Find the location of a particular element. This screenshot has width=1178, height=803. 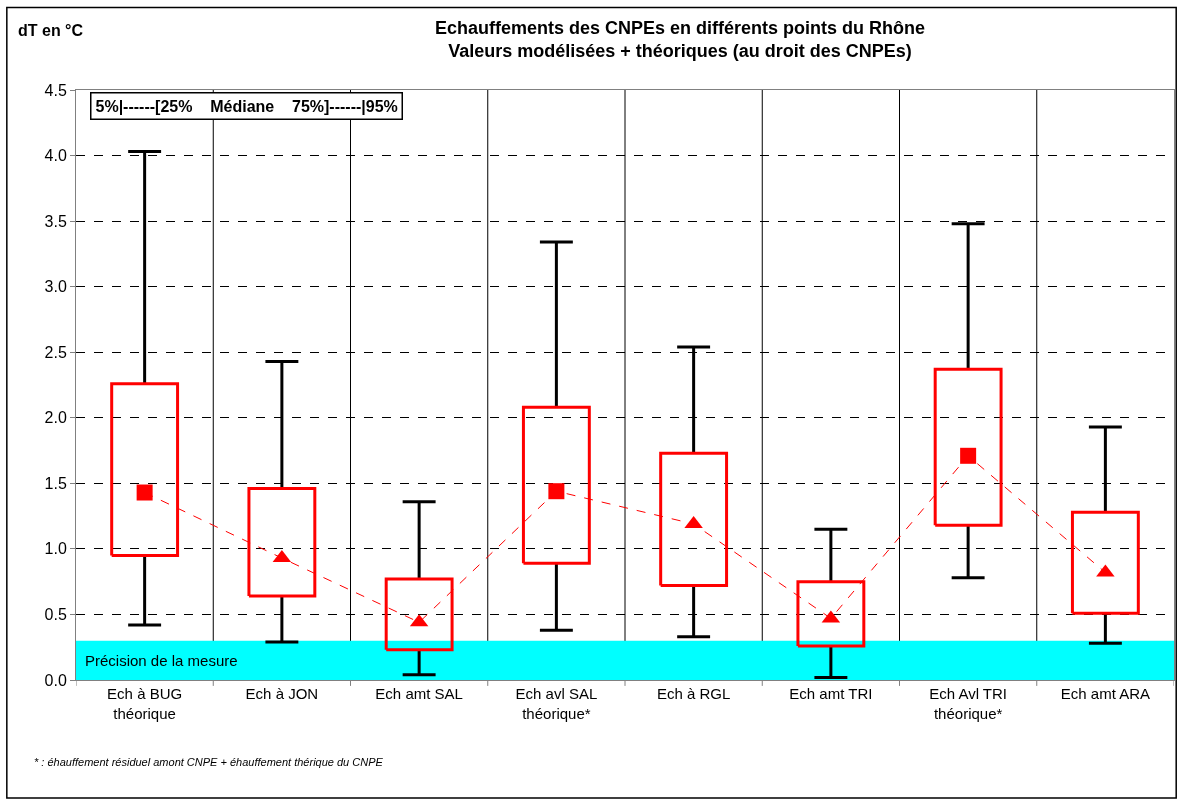

y-tick-label: 4.0 is located at coordinates (55, 156).